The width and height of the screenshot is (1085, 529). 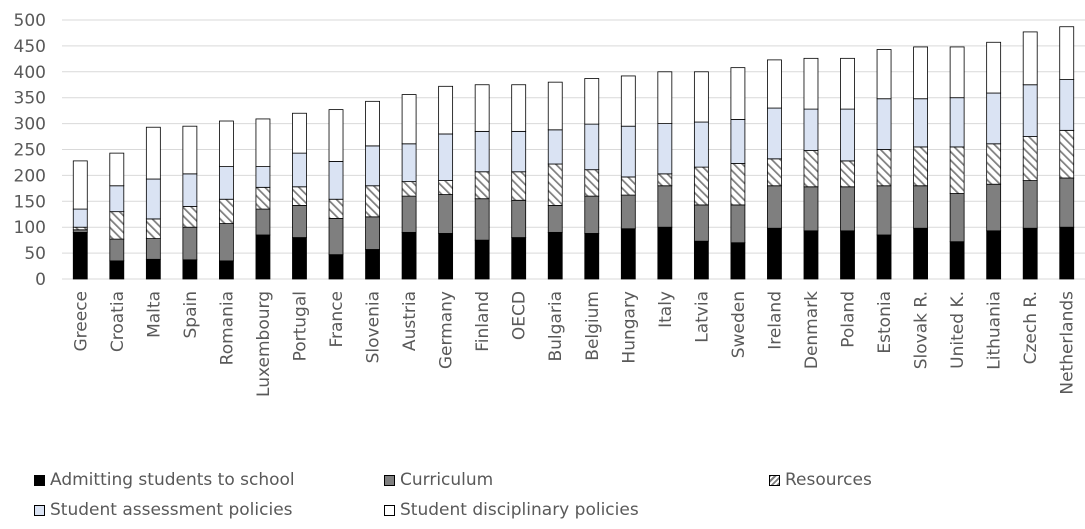 What do you see at coordinates (511, 510) in the screenshot?
I see `legend-item: Student disciplinary policies` at bounding box center [511, 510].